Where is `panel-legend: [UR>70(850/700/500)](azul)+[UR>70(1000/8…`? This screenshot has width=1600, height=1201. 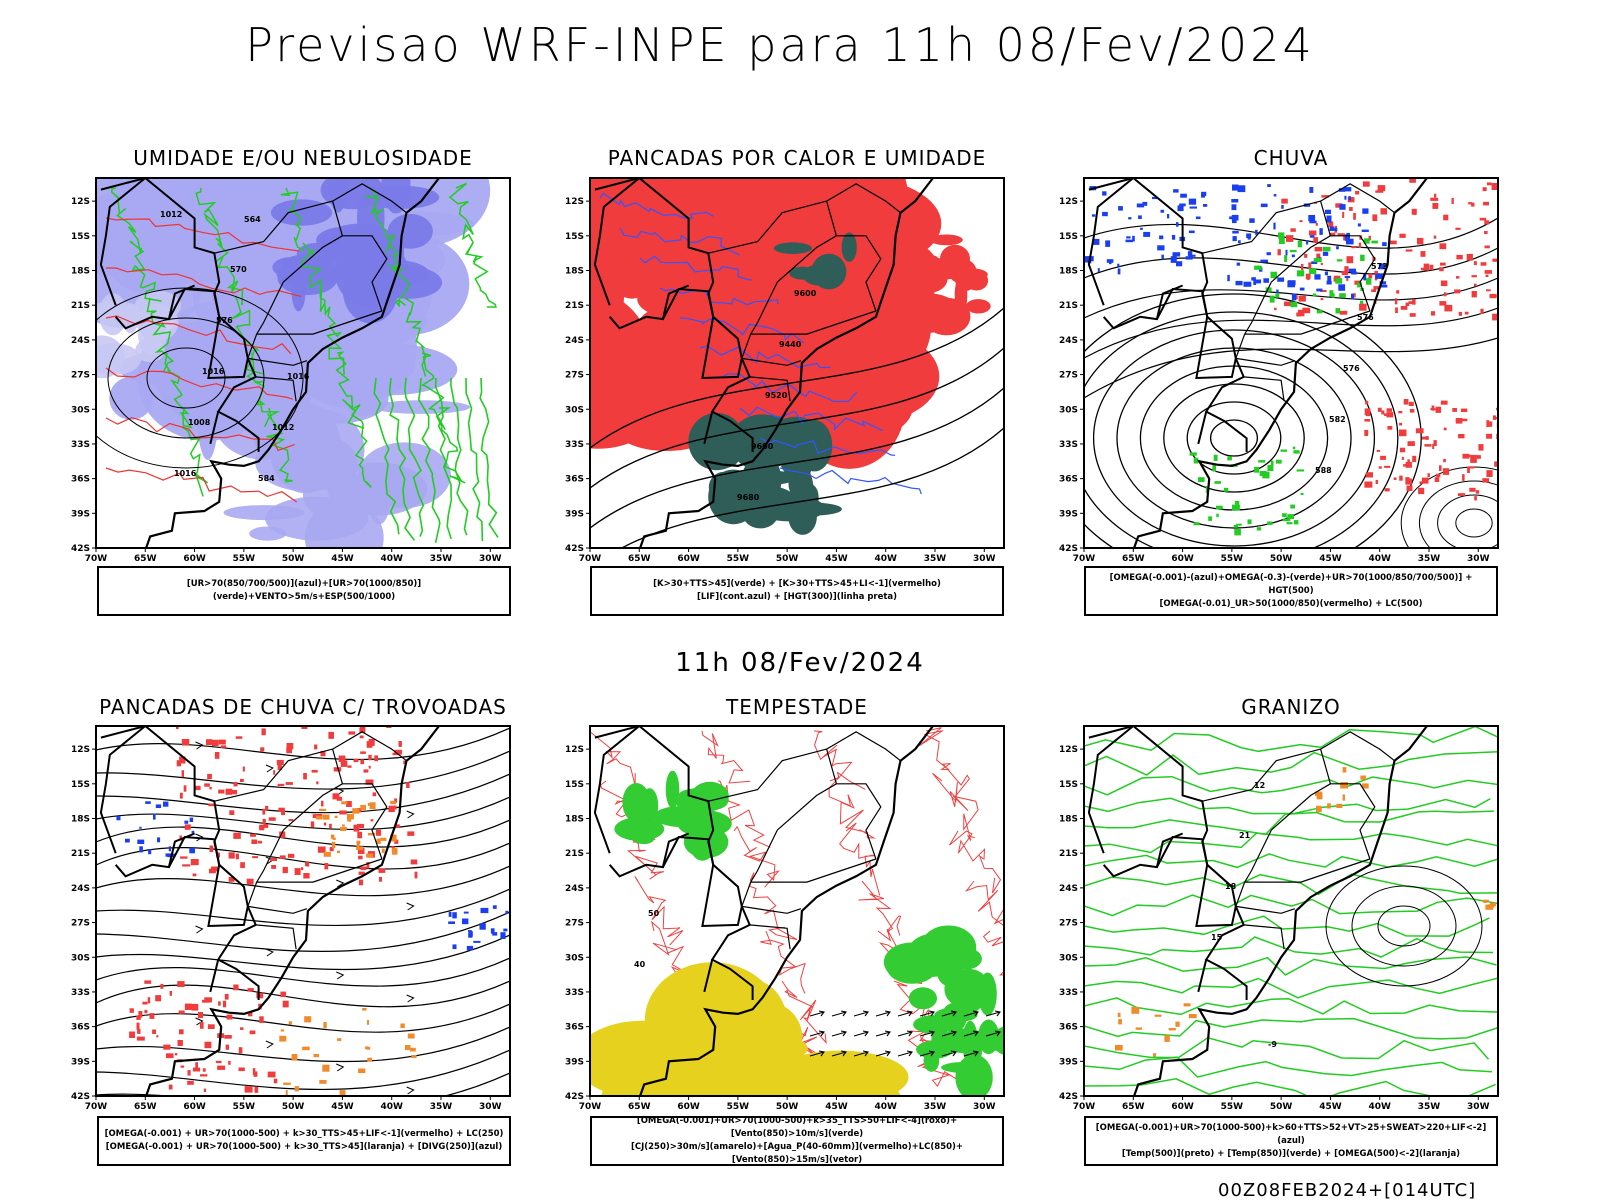
panel-legend: [UR>70(850/700/500)](azul)+[UR>70(1000/8… is located at coordinates (304, 591).